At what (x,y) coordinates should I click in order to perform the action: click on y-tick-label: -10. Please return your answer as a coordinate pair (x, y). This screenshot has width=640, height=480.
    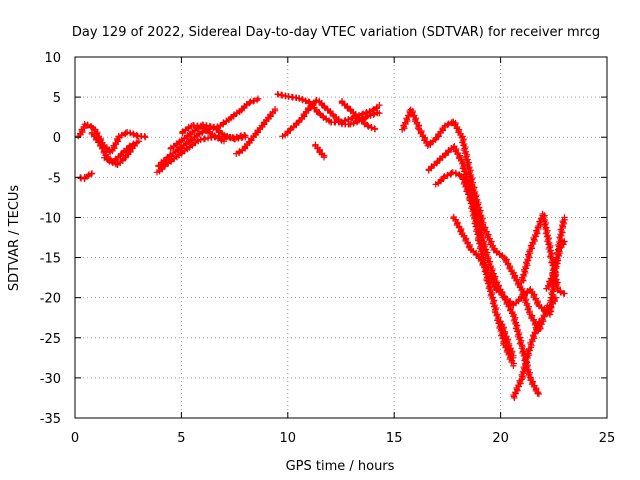
    Looking at the image, I should click on (50, 218).